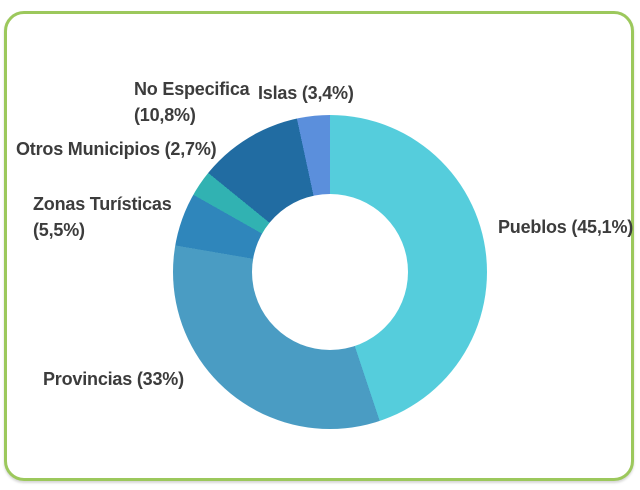  What do you see at coordinates (566, 227) in the screenshot?
I see `label-pueblos: Pueblos (45,1%)` at bounding box center [566, 227].